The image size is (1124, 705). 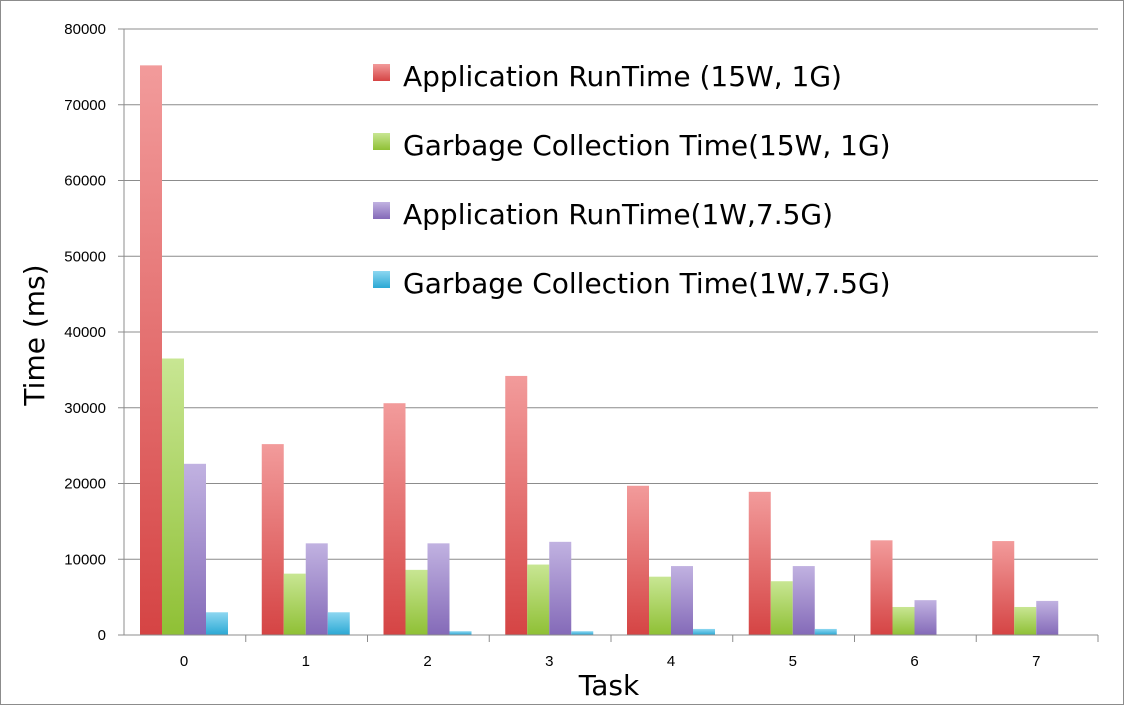 What do you see at coordinates (914, 661) in the screenshot?
I see `x-tick-label: 6` at bounding box center [914, 661].